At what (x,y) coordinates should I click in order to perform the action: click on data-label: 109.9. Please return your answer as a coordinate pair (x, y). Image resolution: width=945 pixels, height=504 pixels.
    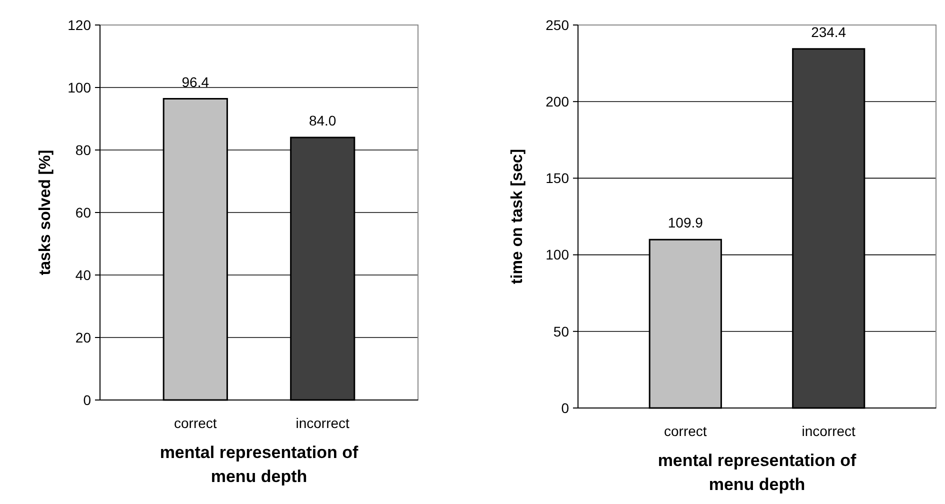
    Looking at the image, I should click on (686, 222).